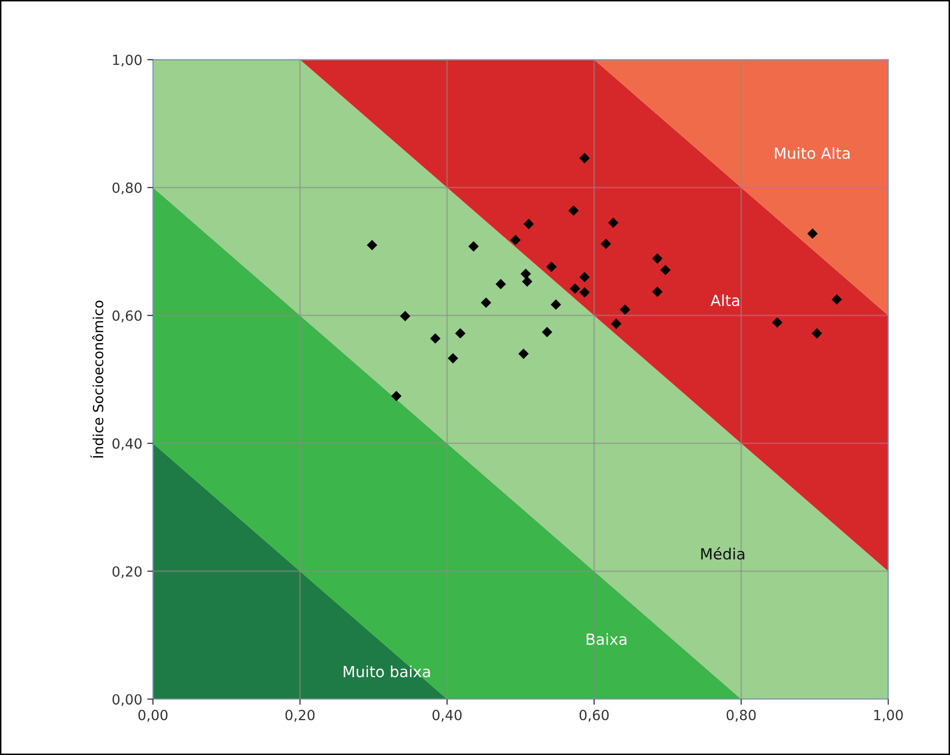 Image resolution: width=950 pixels, height=755 pixels. I want to click on x-tick-label: 1,00, so click(888, 716).